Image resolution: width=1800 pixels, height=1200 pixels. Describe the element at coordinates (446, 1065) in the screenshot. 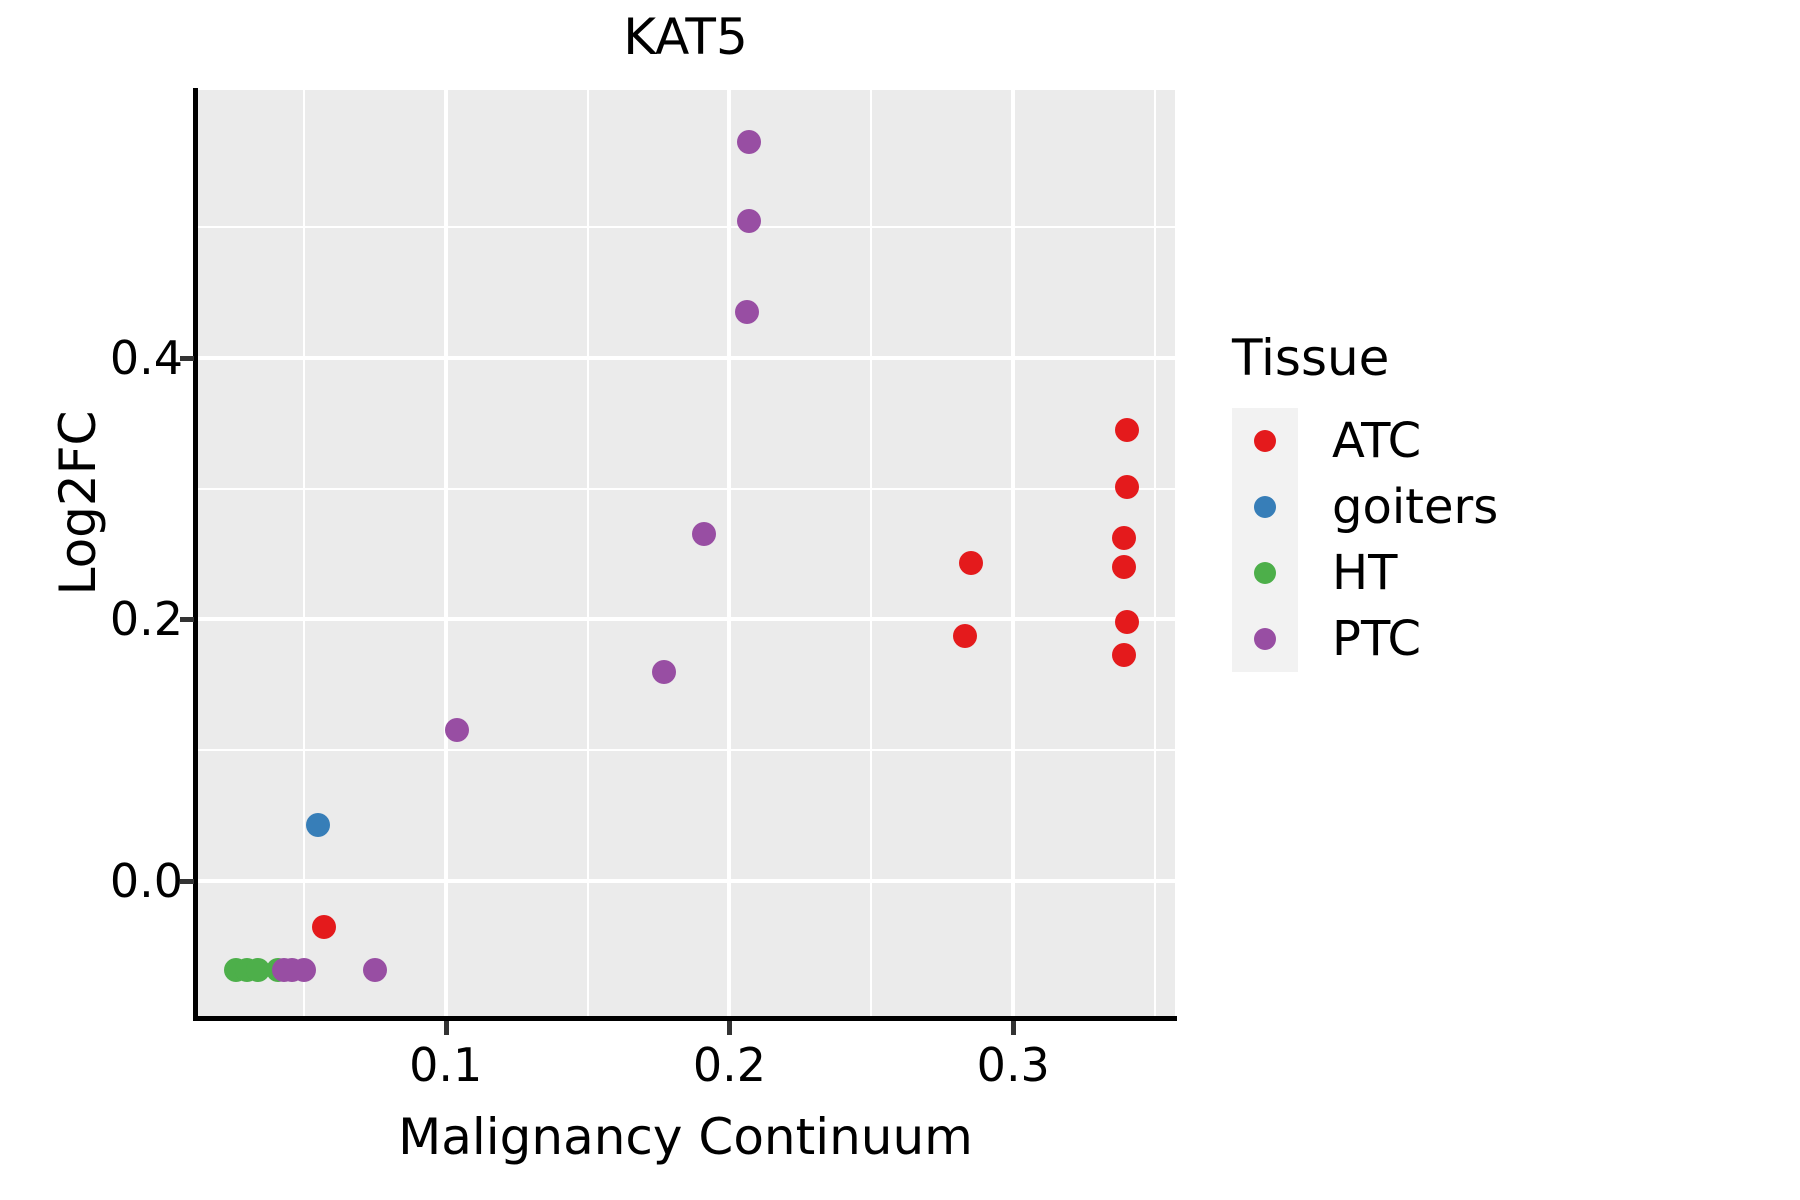

I see `x-axis-tick-label: 0.1` at that location.